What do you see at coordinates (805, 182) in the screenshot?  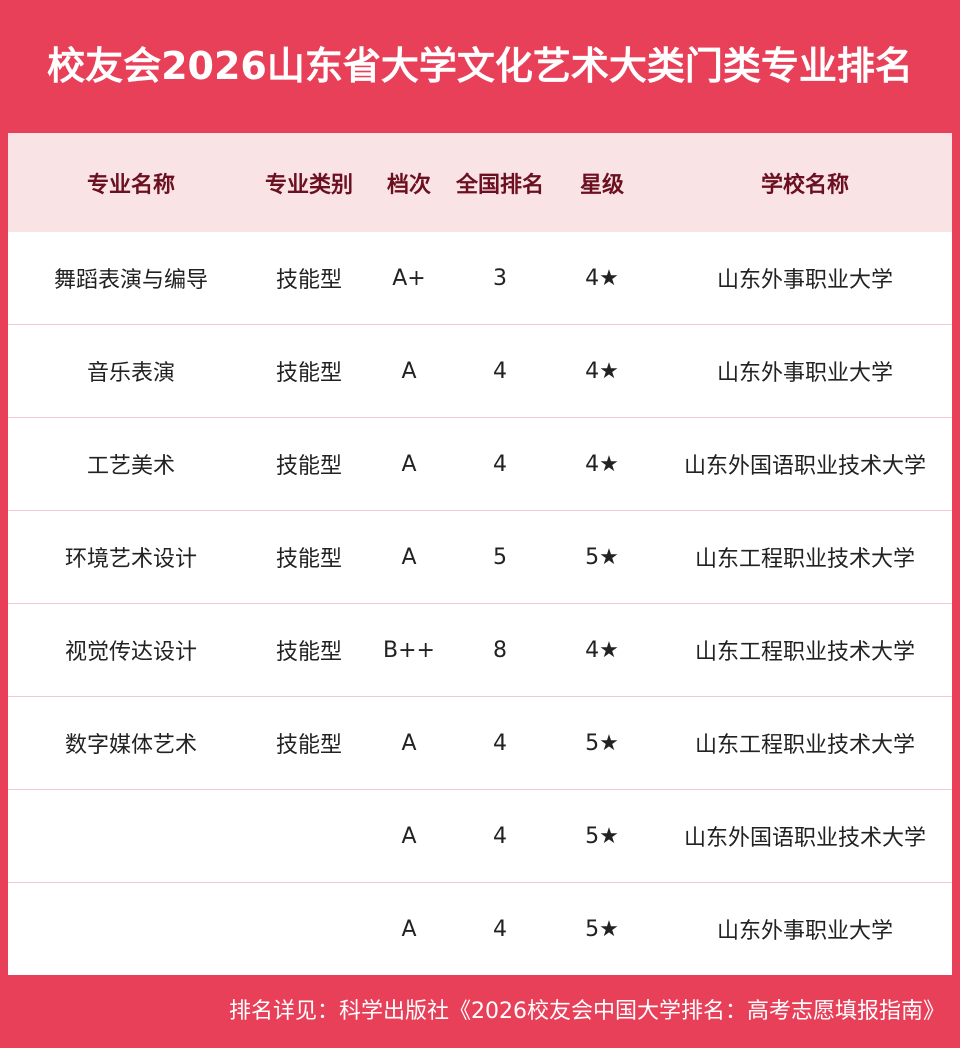 I see `column-header: 学校名称` at bounding box center [805, 182].